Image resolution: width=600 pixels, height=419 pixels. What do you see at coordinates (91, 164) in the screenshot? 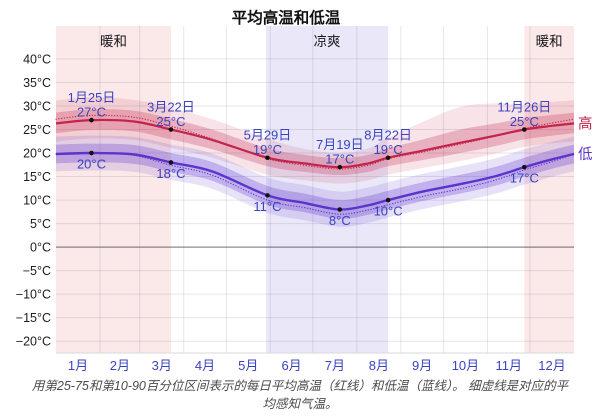
I see `low-annotation-temp: 20°C` at bounding box center [91, 164].